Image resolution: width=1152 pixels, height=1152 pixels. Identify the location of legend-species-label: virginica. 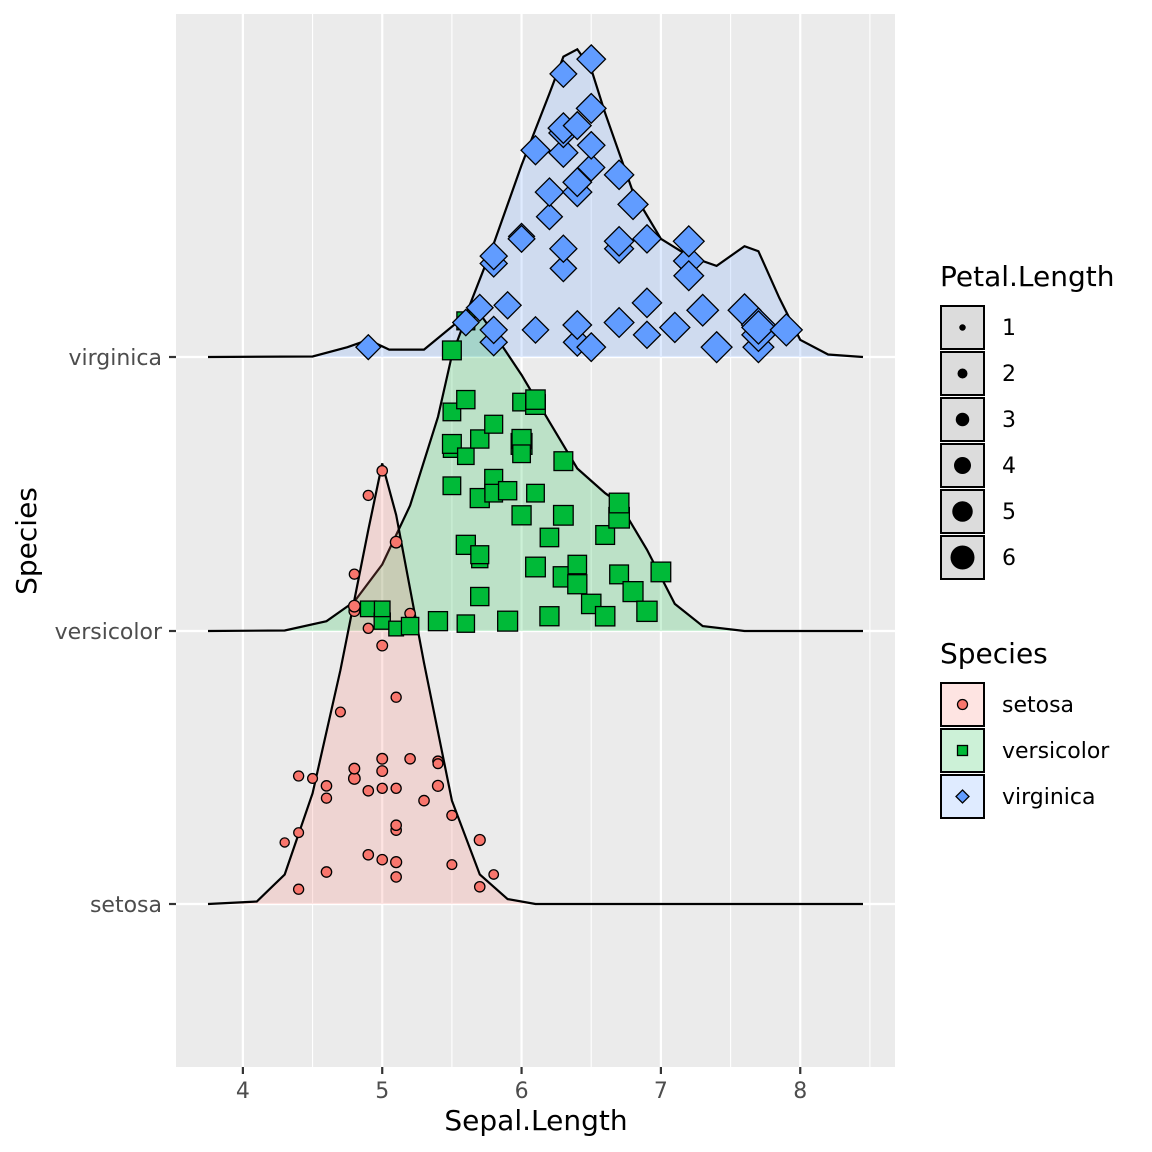
(1049, 797).